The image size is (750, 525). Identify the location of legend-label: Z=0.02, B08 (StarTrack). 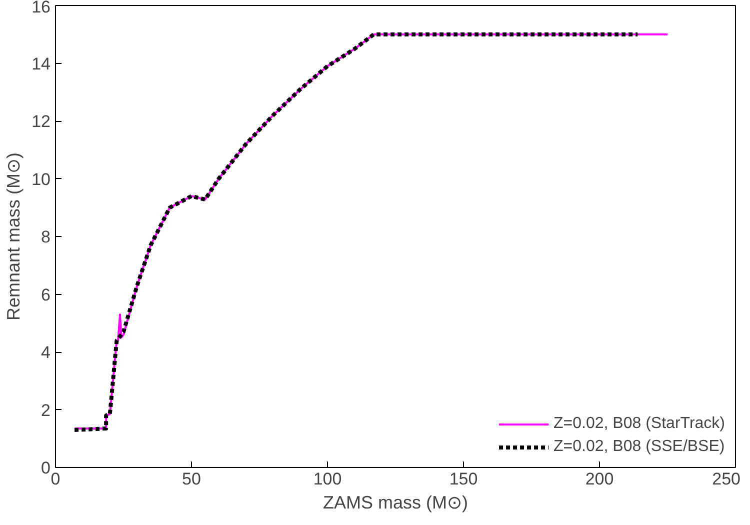
(639, 424).